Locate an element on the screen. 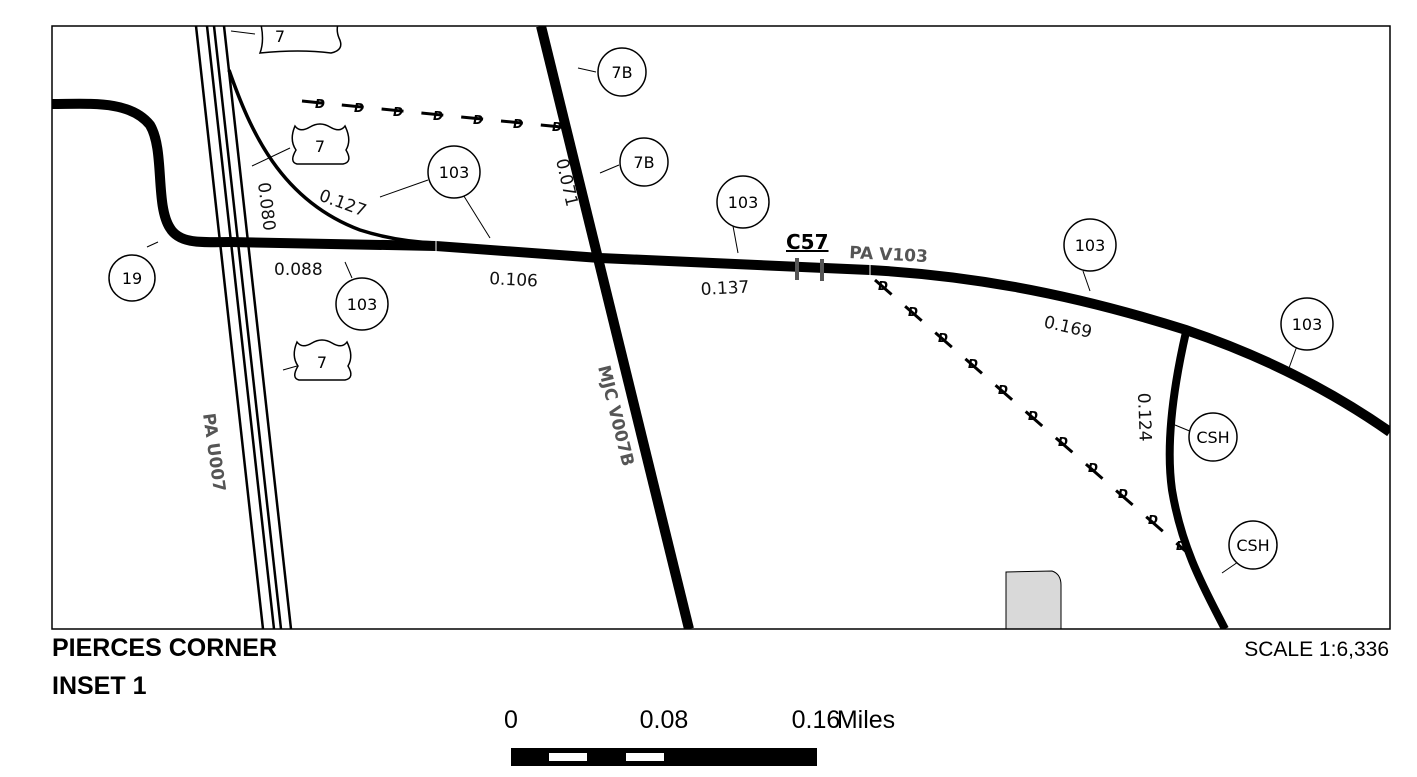  dashed-road-north is located at coordinates (436, 114).